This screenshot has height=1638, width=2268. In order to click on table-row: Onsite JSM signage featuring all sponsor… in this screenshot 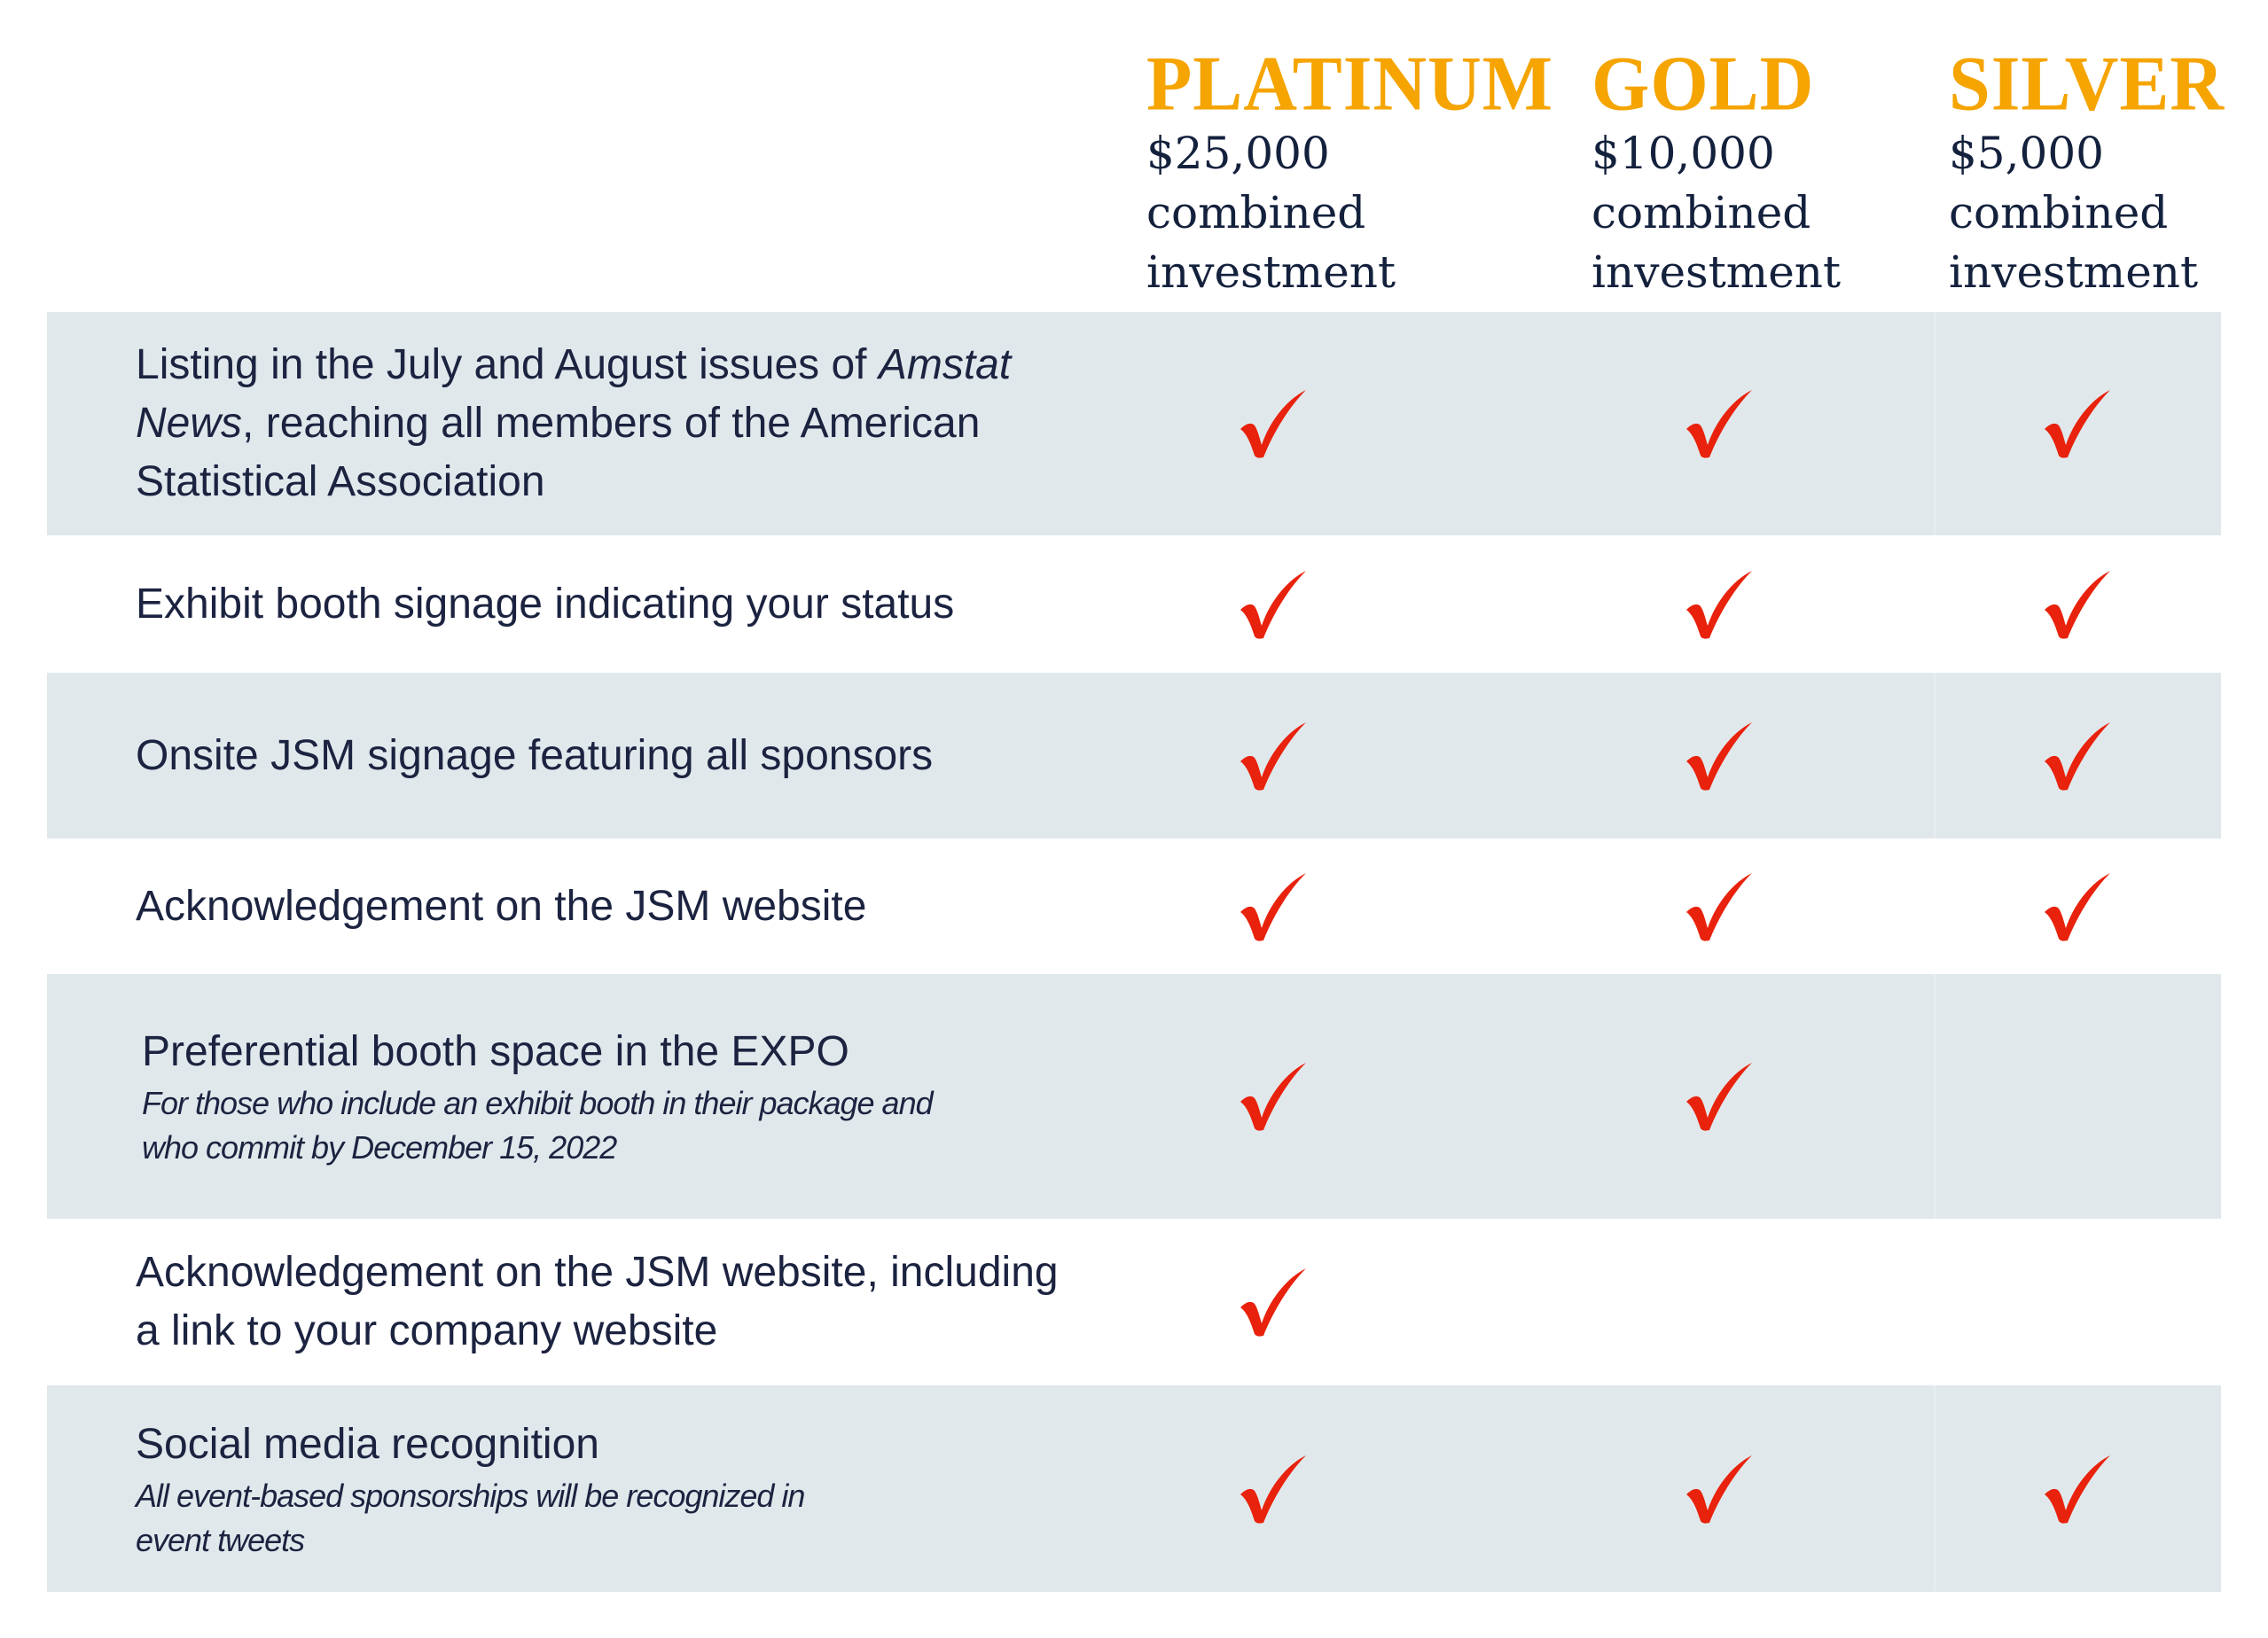, I will do `click(1134, 755)`.